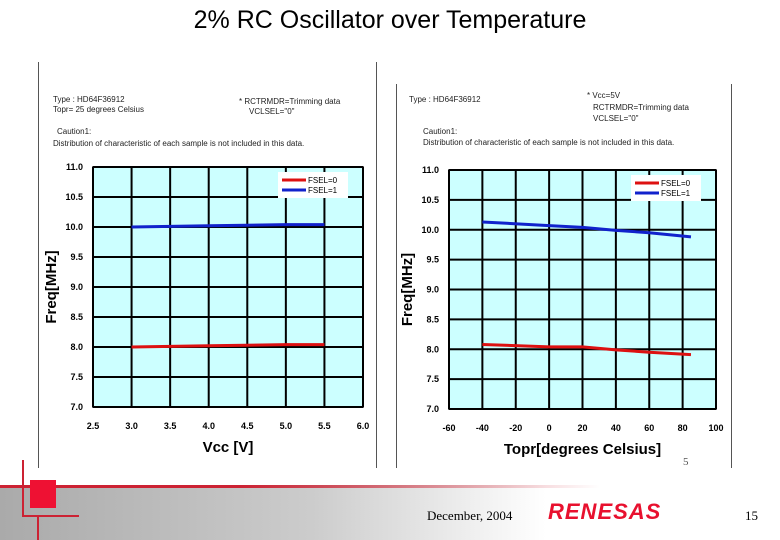 This screenshot has height=540, width=780. I want to click on chart-note: * RCTRMDR=Trimming data, so click(290, 101).